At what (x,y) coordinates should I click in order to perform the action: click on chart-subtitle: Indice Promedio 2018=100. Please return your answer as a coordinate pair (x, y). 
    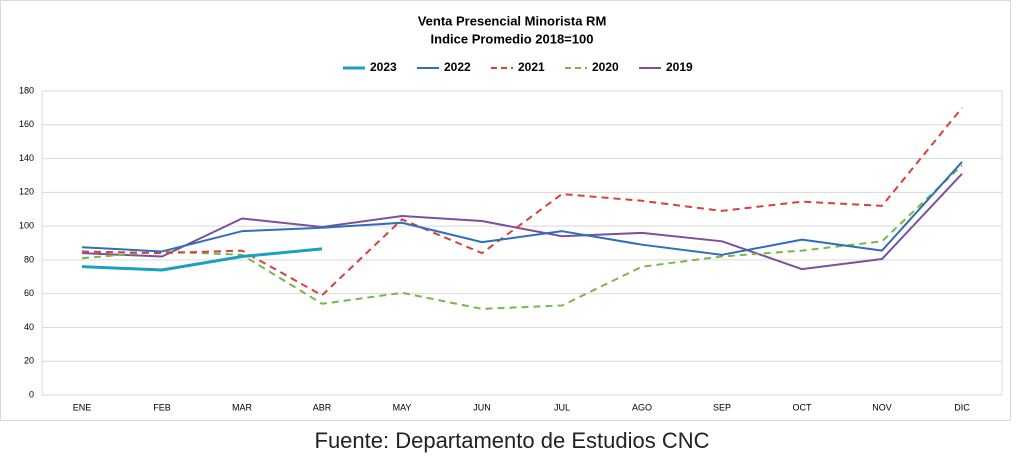
    Looking at the image, I should click on (512, 38).